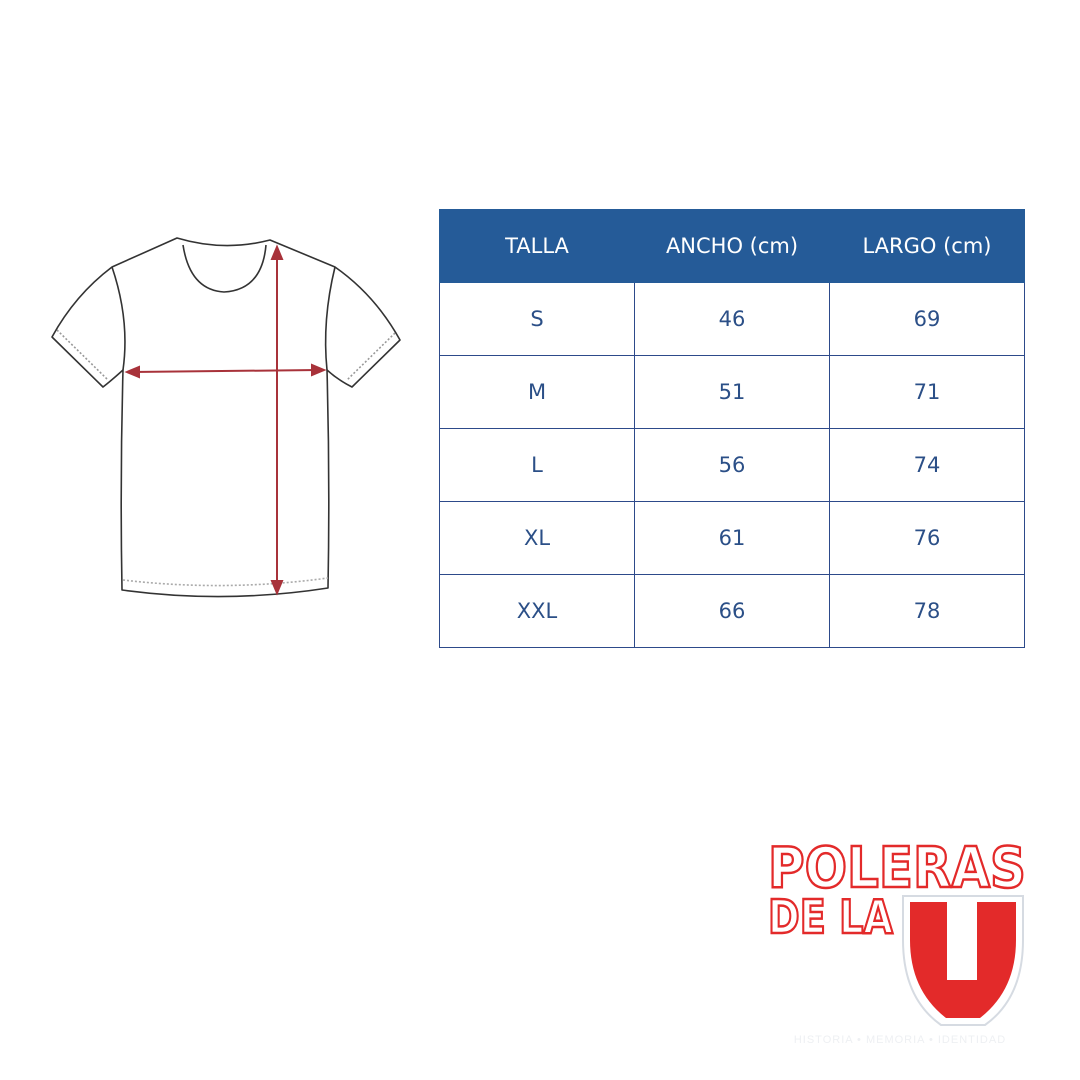  I want to click on cell-ancho: 66, so click(732, 611).